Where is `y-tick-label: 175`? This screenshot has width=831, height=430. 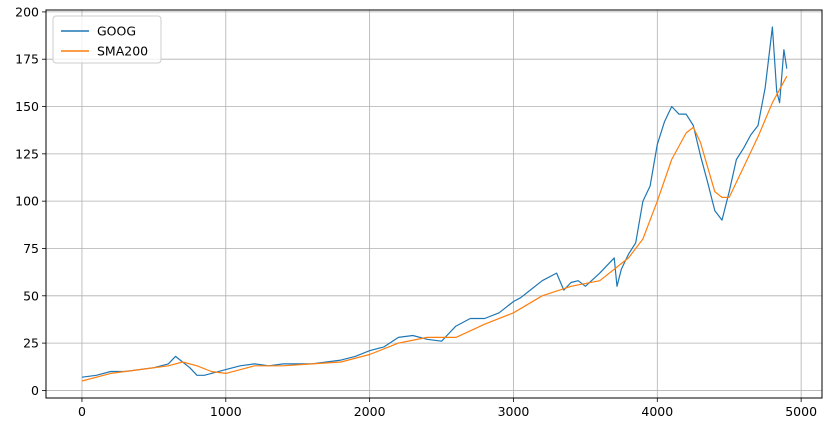 y-tick-label: 175 is located at coordinates (27, 59).